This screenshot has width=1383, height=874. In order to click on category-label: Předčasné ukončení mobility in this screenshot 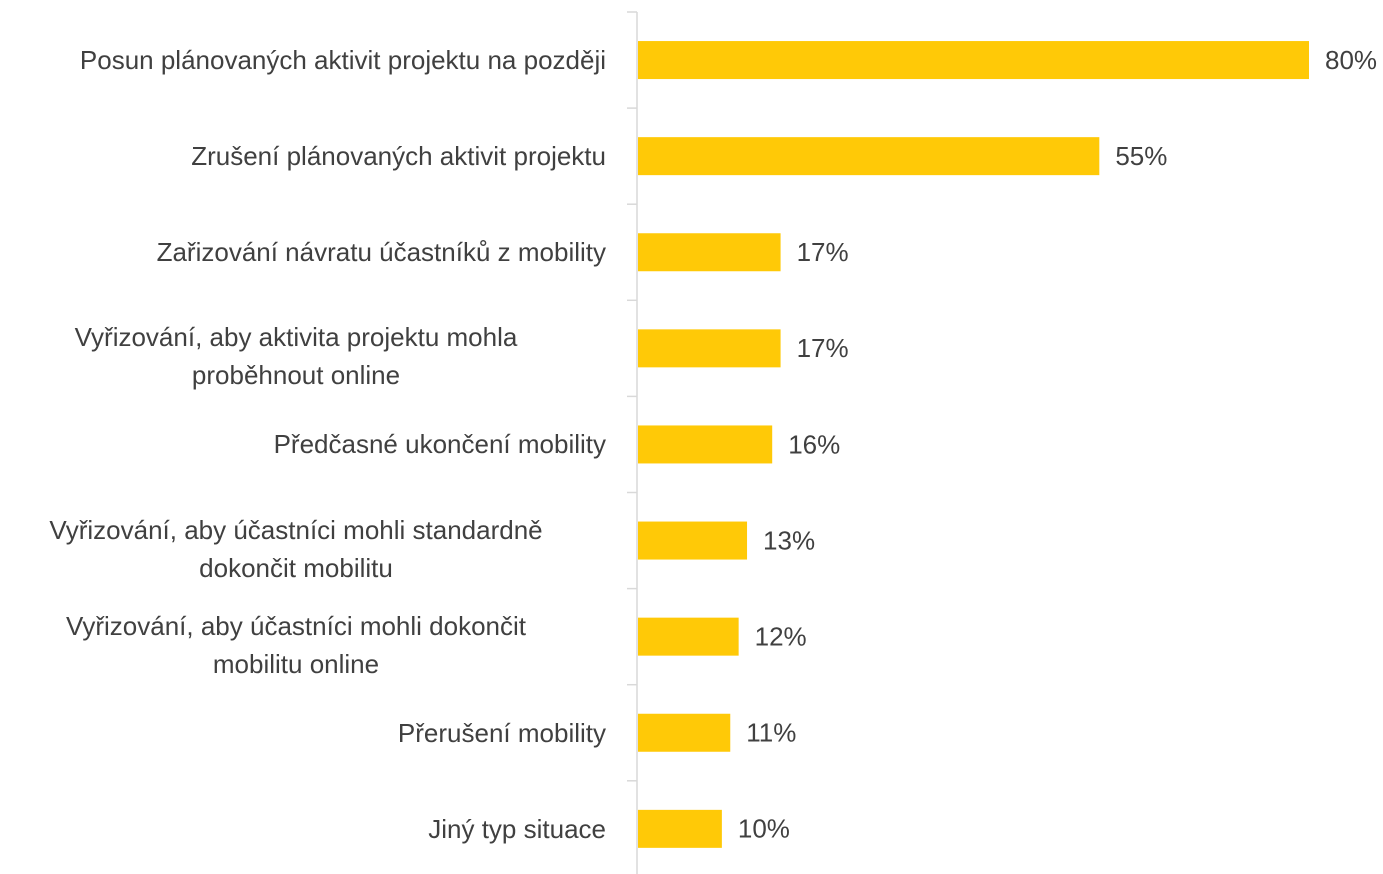, I will do `click(439, 444)`.